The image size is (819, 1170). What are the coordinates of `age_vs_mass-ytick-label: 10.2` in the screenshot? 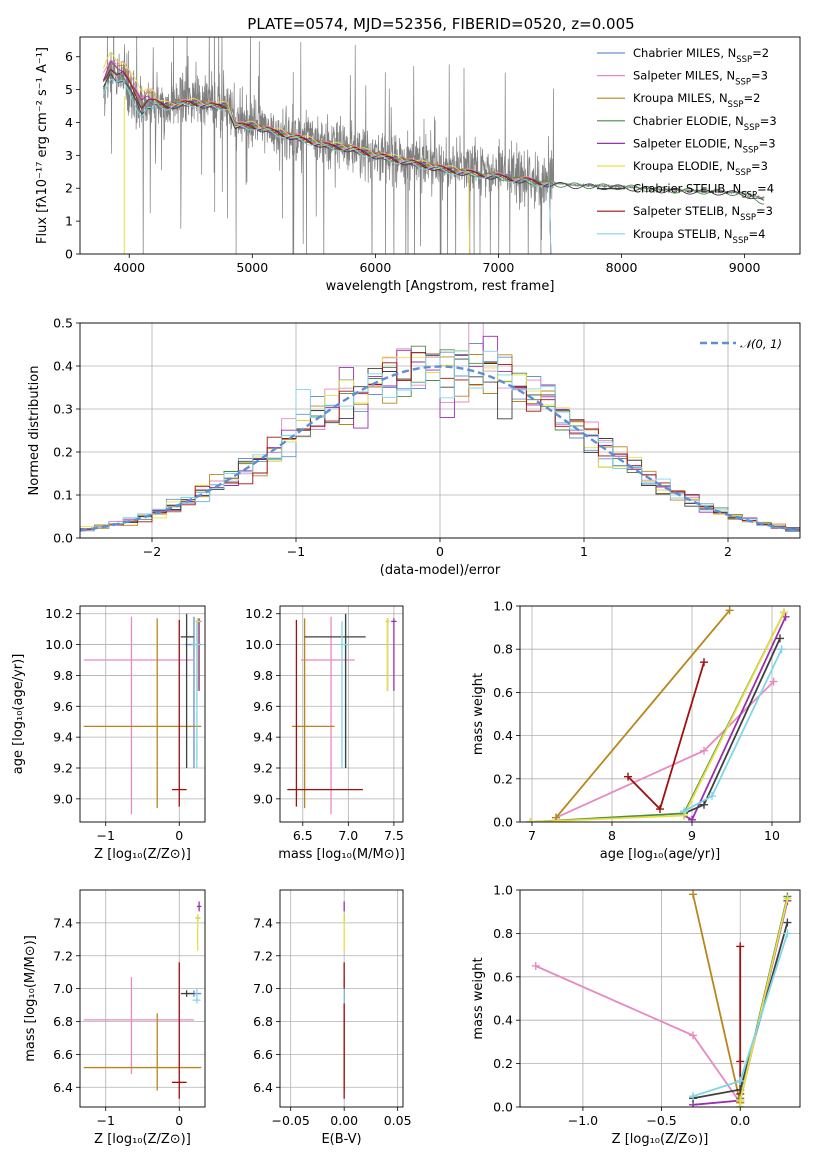 It's located at (259, 613).